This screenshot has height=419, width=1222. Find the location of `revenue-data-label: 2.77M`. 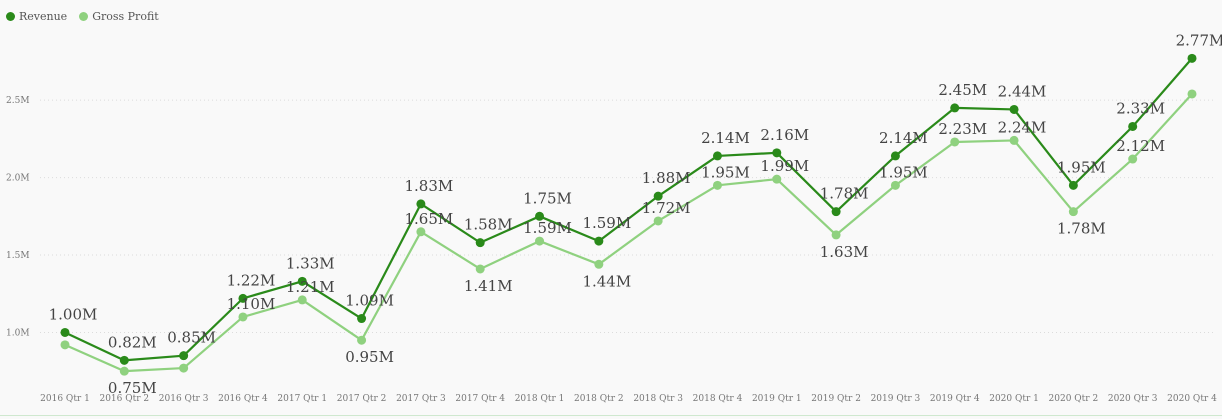

revenue-data-label: 2.77M is located at coordinates (1199, 40).